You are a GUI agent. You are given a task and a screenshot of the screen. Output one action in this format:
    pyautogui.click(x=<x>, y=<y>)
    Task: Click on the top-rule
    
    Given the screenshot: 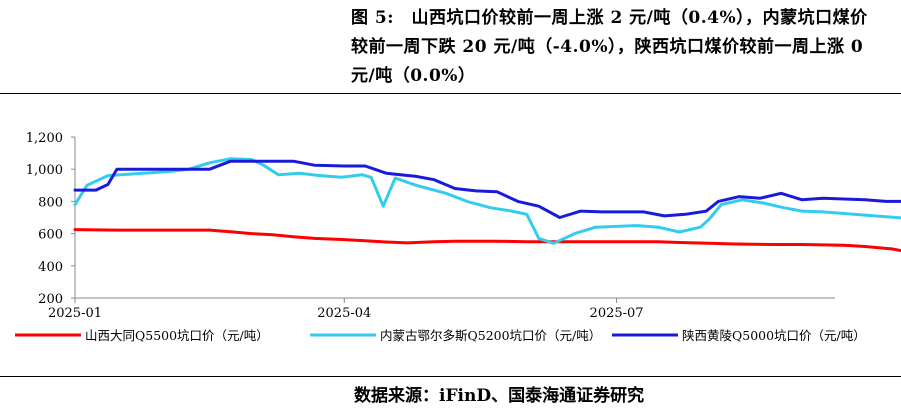 What is the action you would take?
    pyautogui.click(x=450, y=93)
    